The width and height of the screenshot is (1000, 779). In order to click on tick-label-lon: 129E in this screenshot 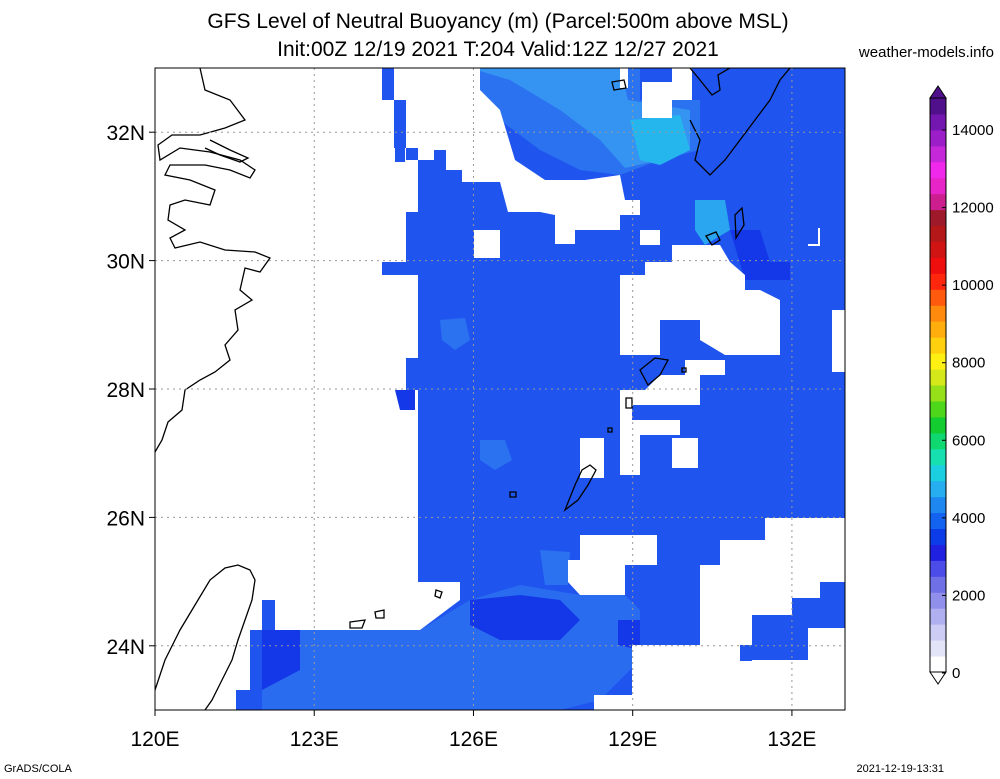, I will do `click(632, 739)`.